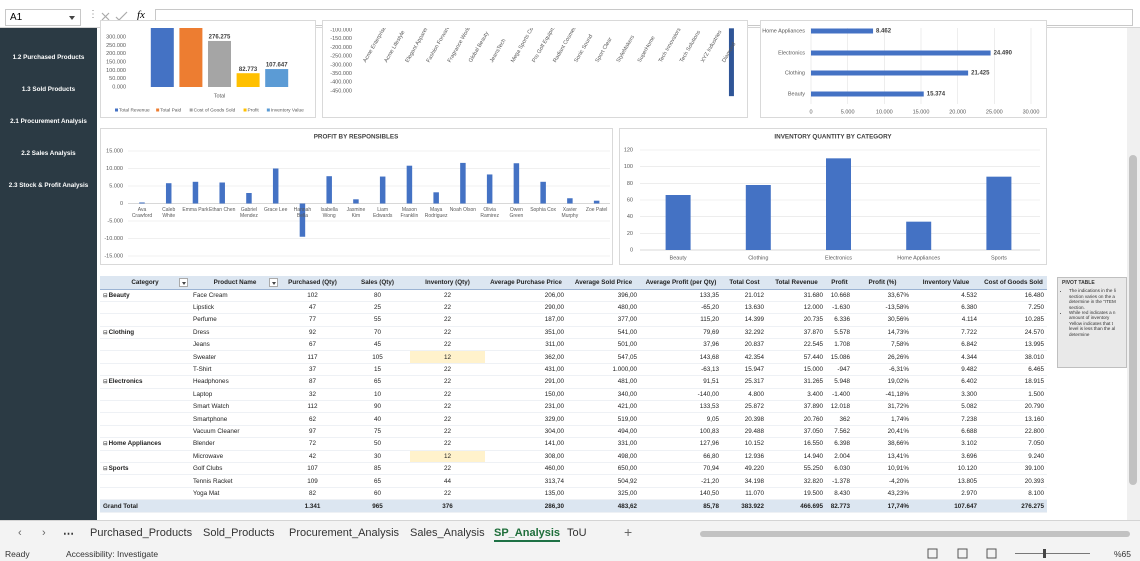 The image size is (1140, 561). What do you see at coordinates (235, 469) in the screenshot?
I see `cell: Golf Clubs` at bounding box center [235, 469].